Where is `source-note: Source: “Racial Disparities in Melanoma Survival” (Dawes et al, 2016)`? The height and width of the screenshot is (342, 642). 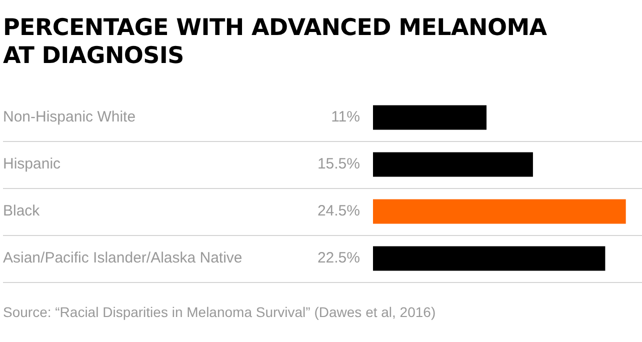
source-note: Source: “Racial Disparities in Melanoma Survival” (Dawes et al, 2016) is located at coordinates (219, 312).